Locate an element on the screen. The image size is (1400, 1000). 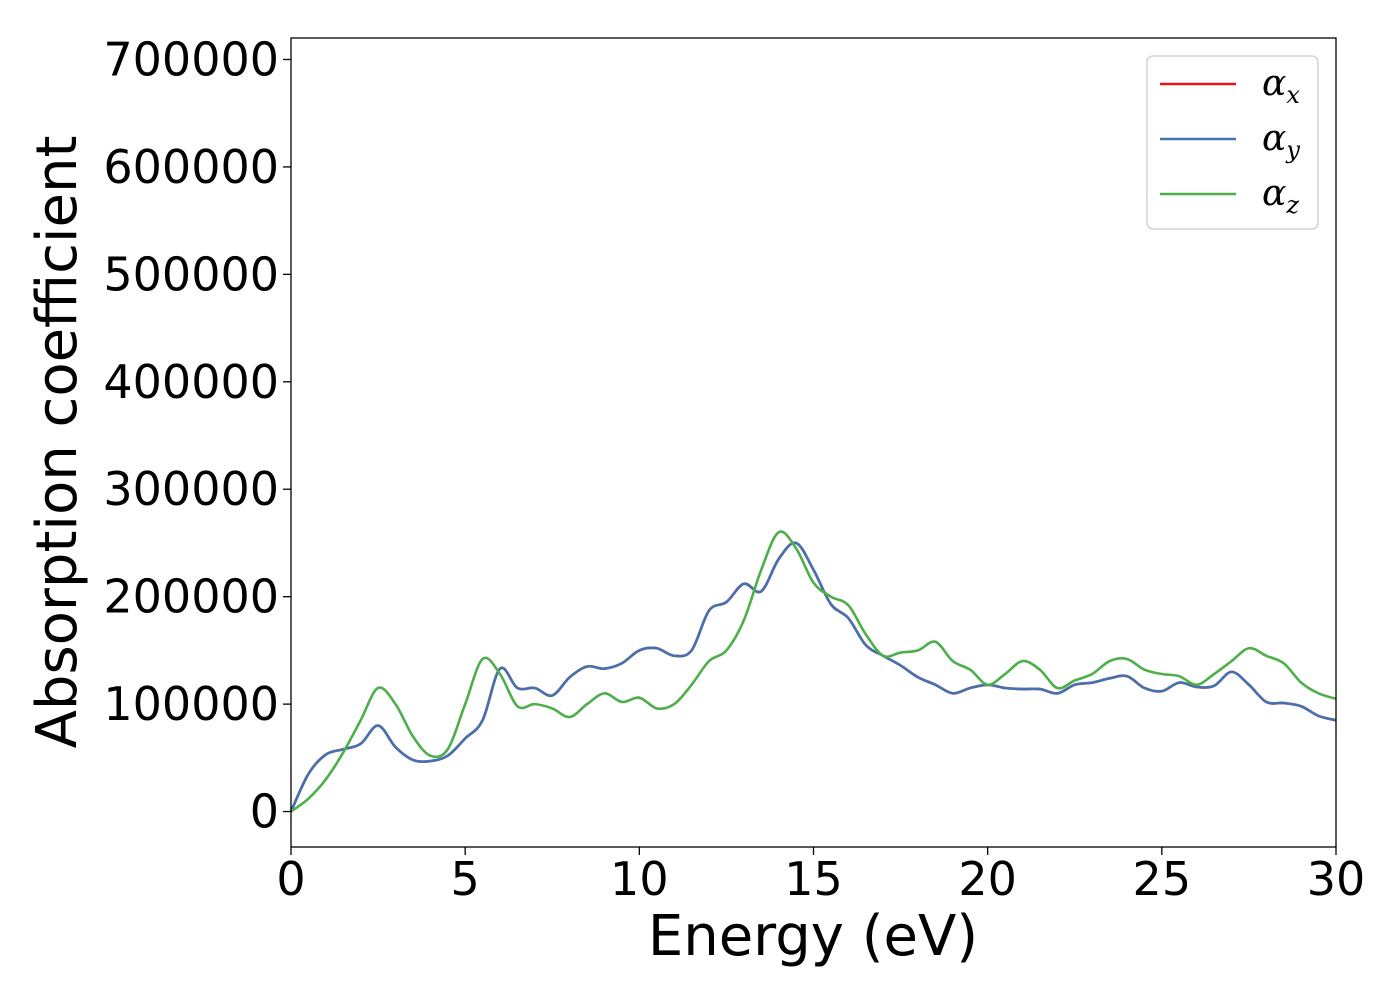
legend-items: αx αy αz is located at coordinates (1230, 141).